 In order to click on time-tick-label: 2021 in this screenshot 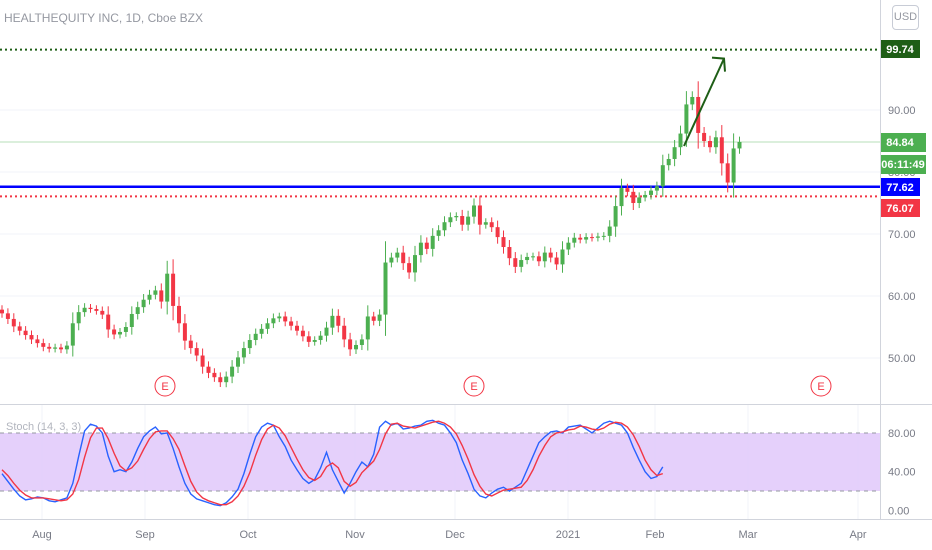, I will do `click(568, 535)`.